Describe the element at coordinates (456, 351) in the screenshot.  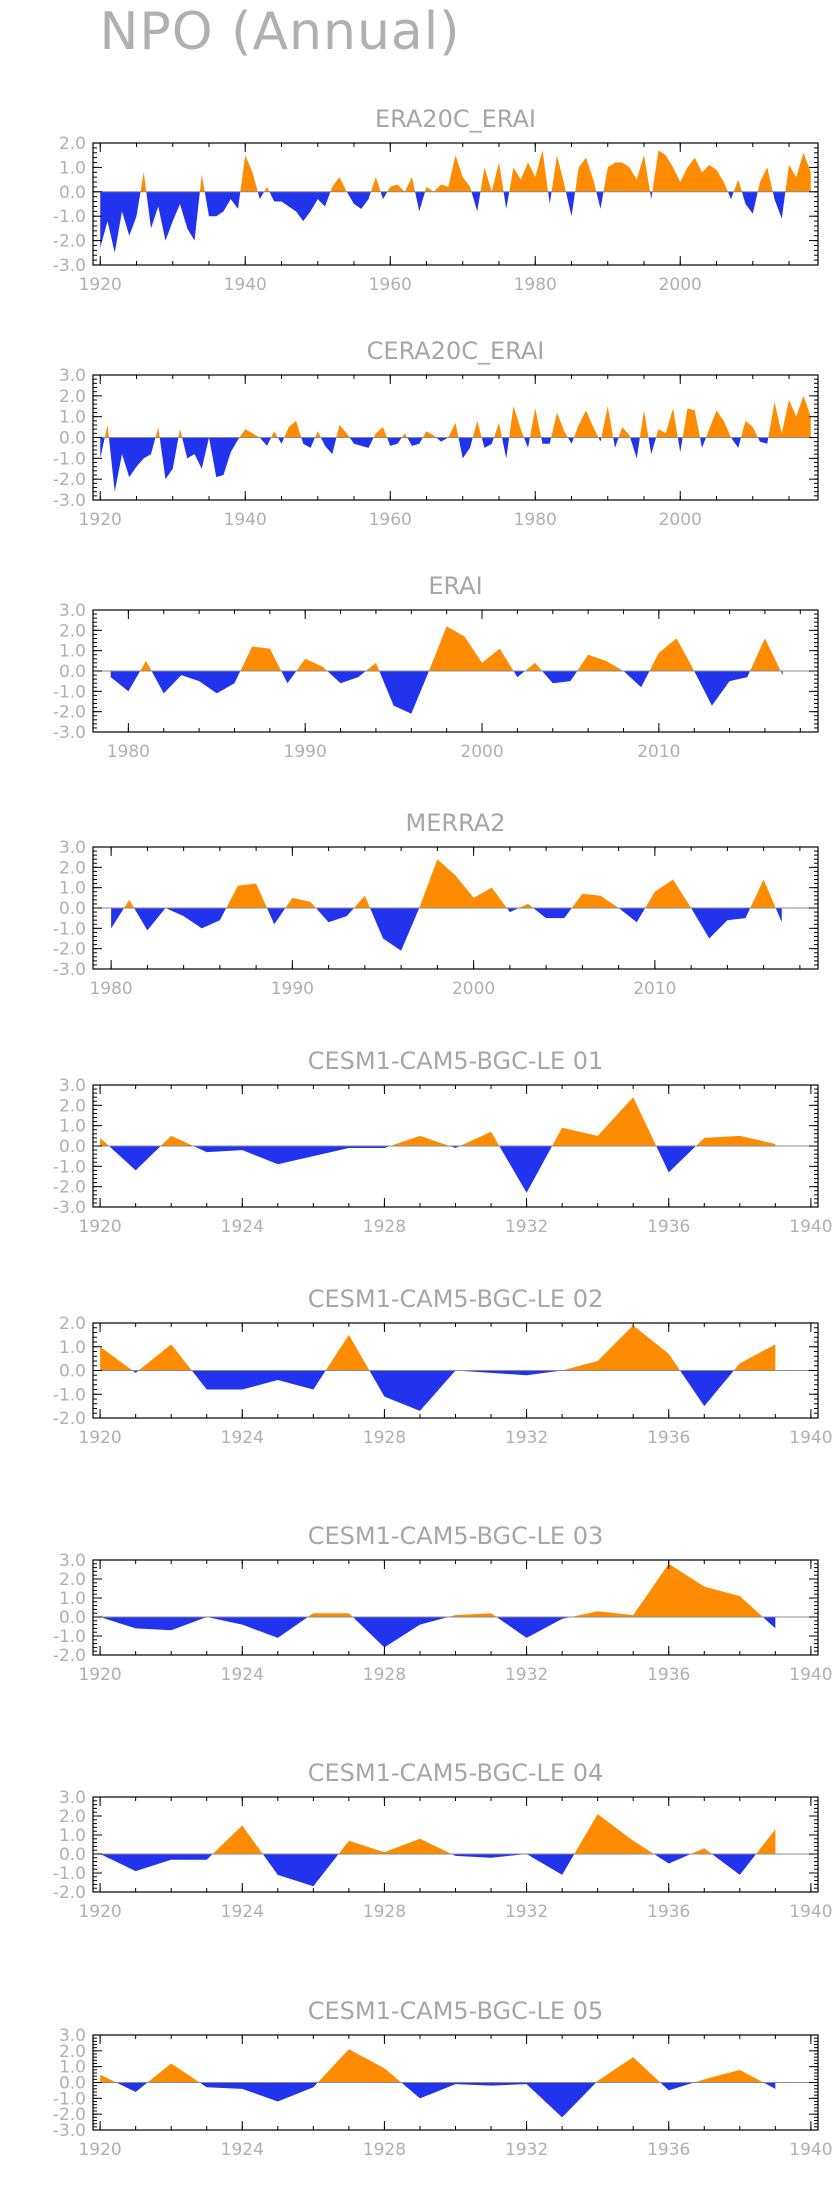
I see `panel-title: CERA20C_ERAI` at that location.